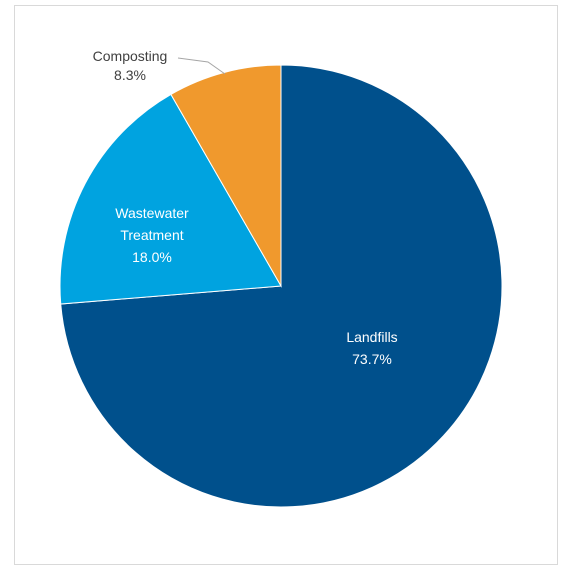  I want to click on slice-value-wastewater: 18.0%, so click(152, 257).